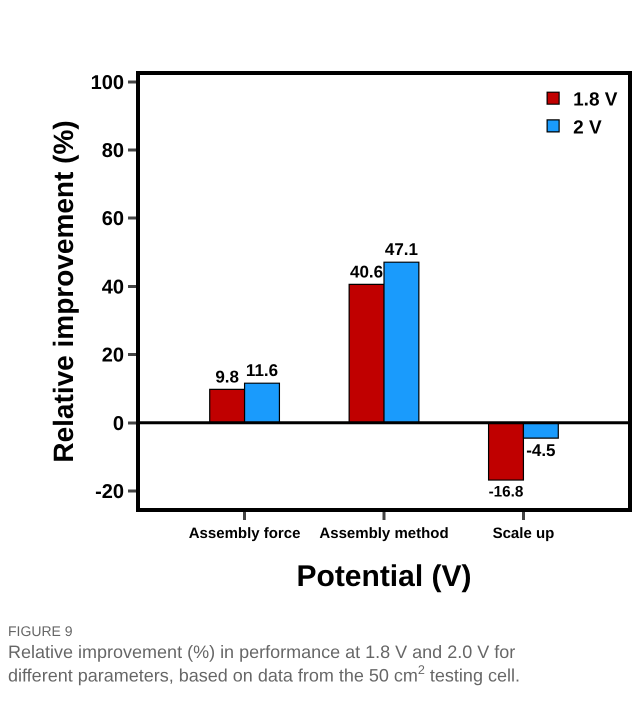 The image size is (644, 706). I want to click on y-tick-label: 80, so click(113, 151).